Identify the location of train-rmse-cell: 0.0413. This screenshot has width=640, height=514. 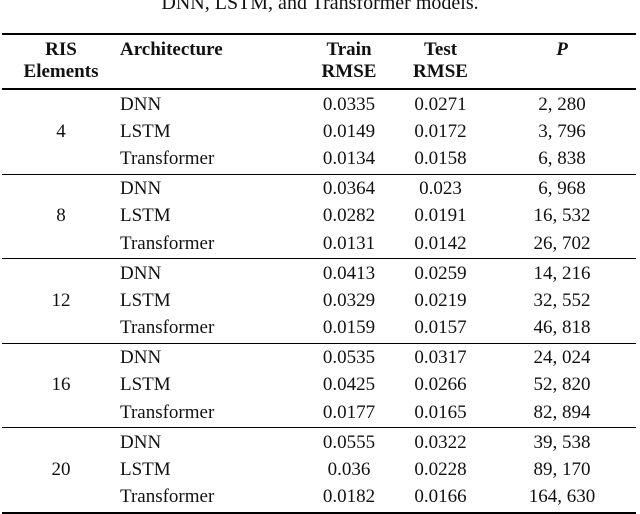
(349, 273).